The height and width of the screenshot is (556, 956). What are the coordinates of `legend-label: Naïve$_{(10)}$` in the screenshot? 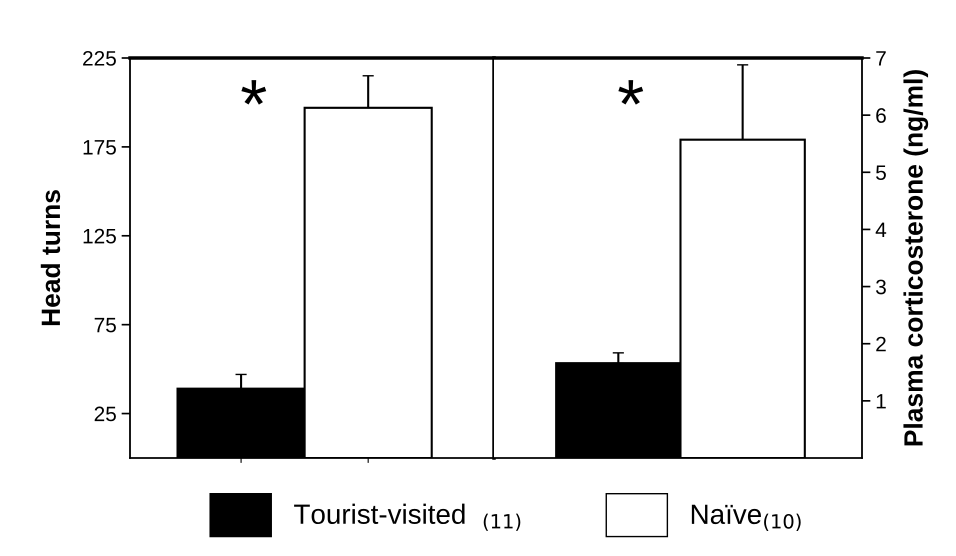 It's located at (746, 517).